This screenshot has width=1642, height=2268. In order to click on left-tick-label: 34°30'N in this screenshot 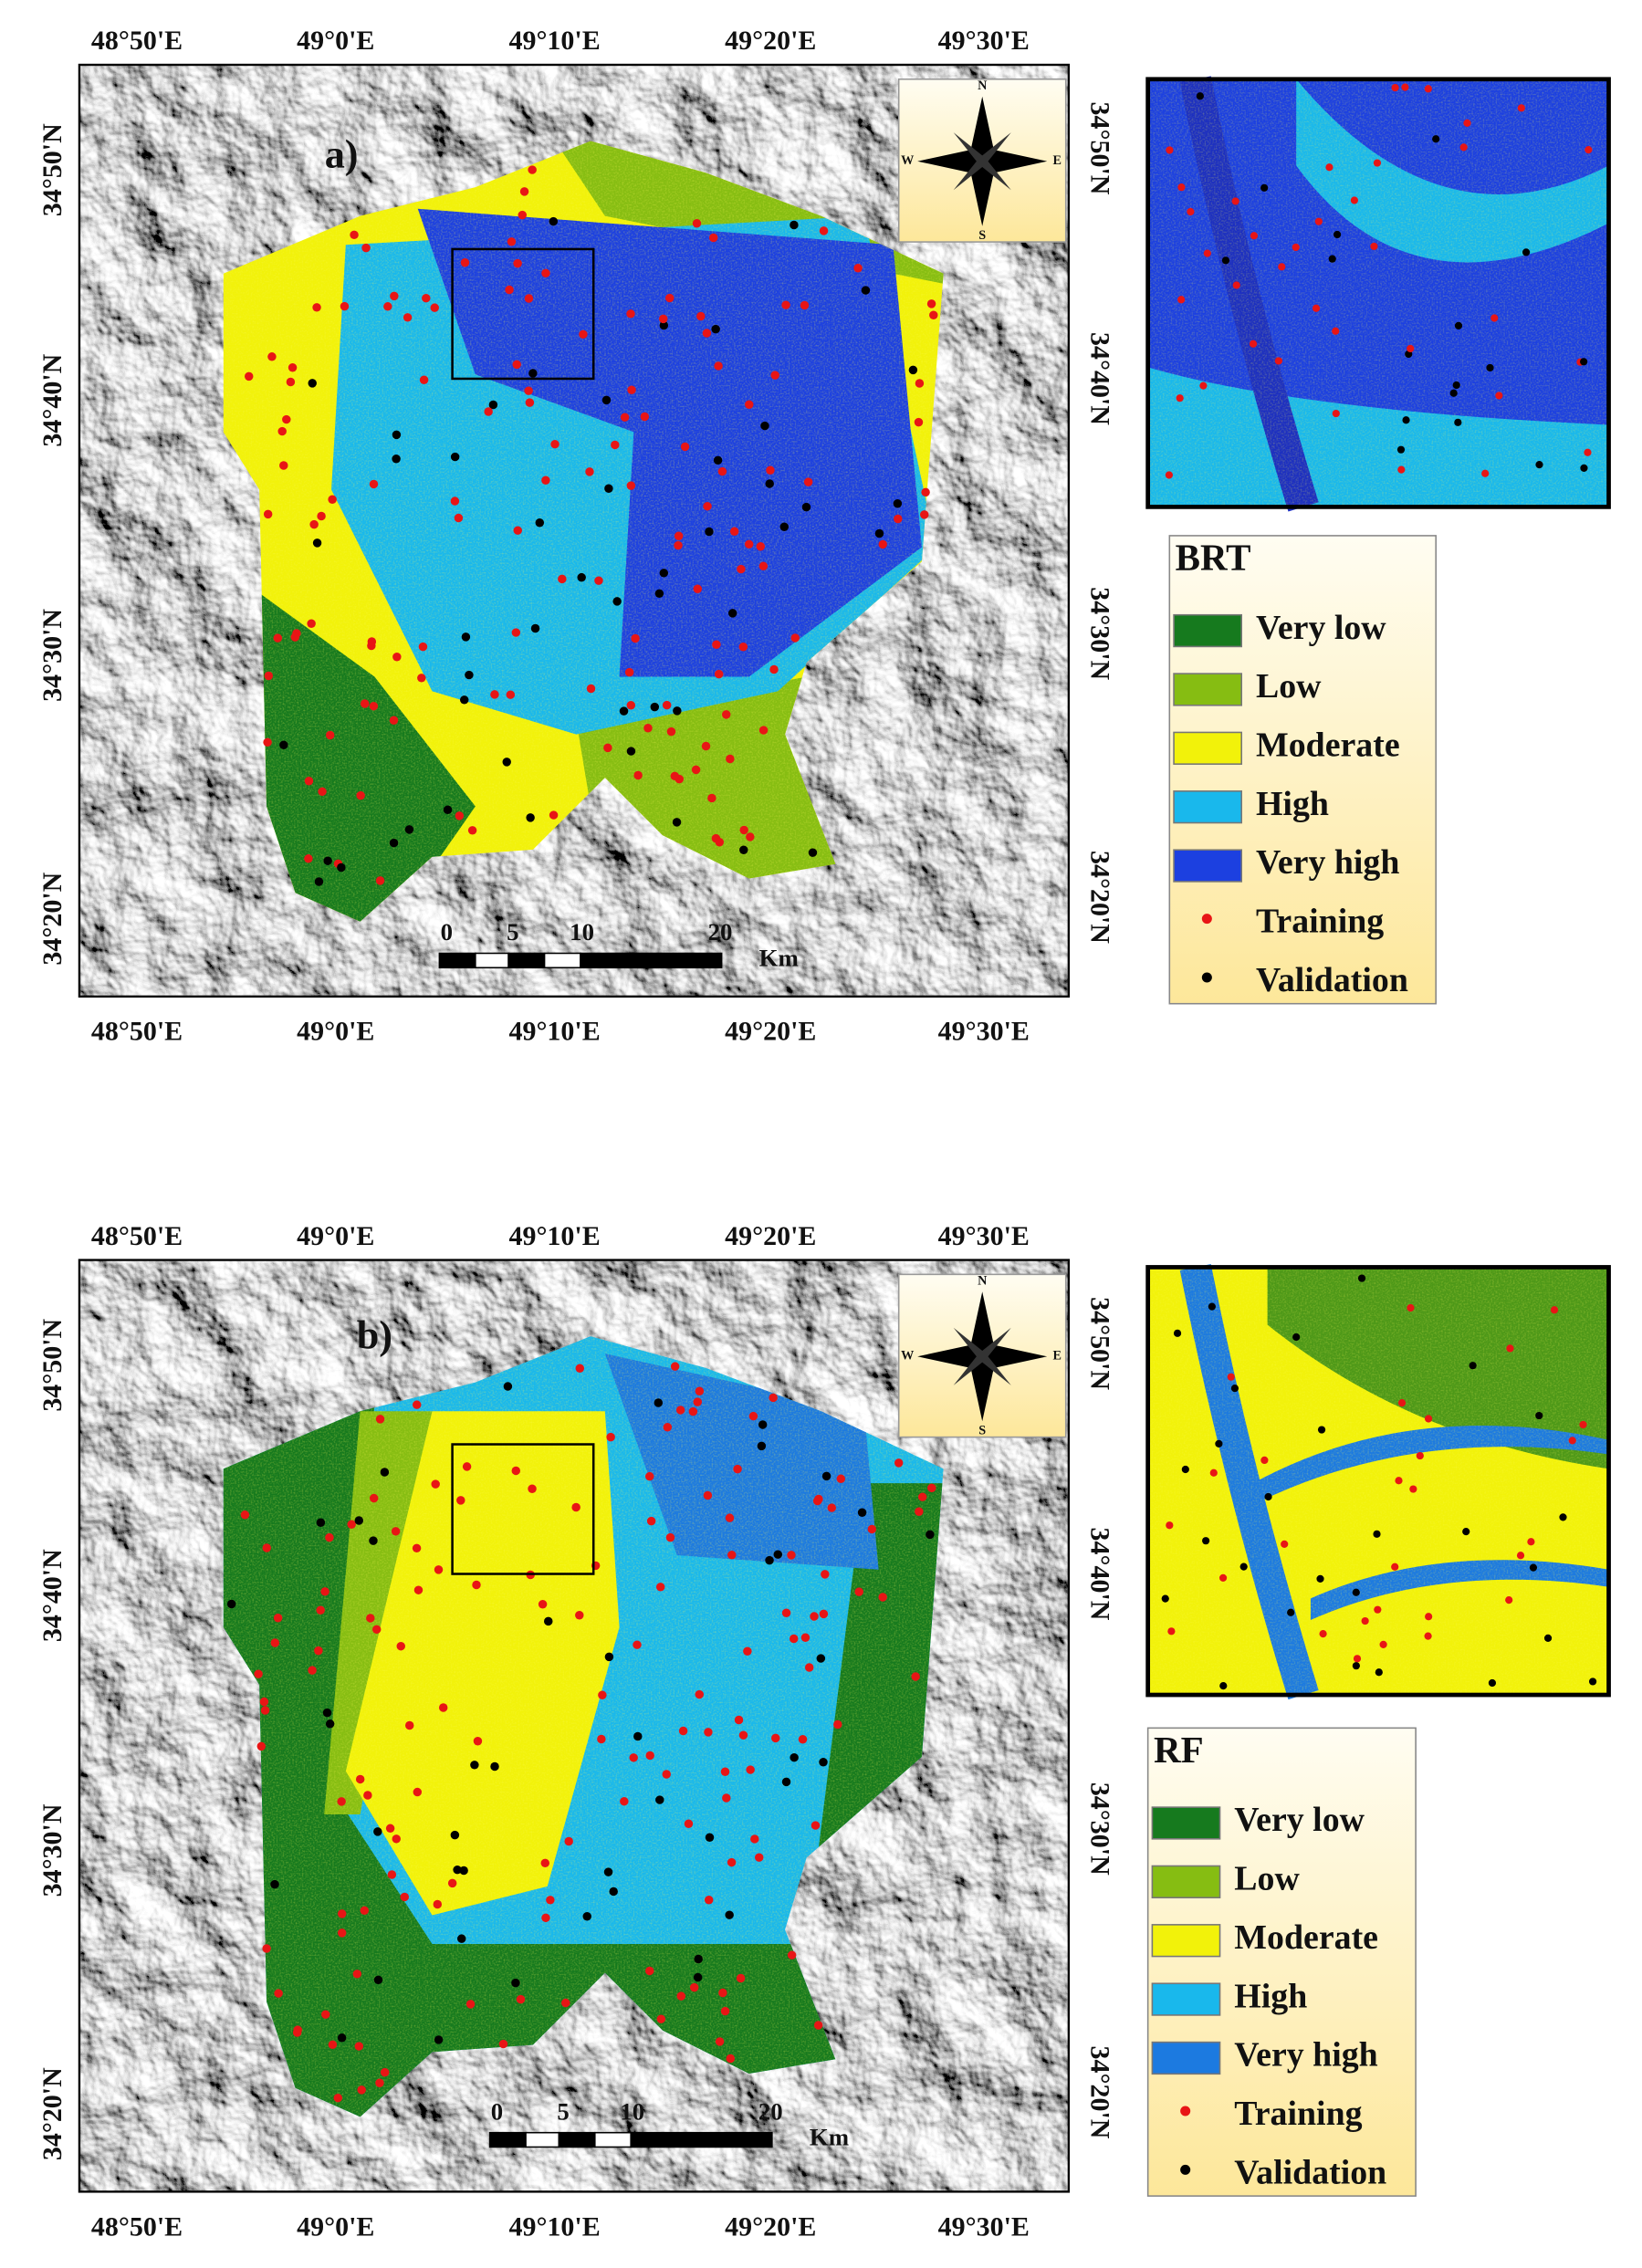, I will do `click(52, 655)`.